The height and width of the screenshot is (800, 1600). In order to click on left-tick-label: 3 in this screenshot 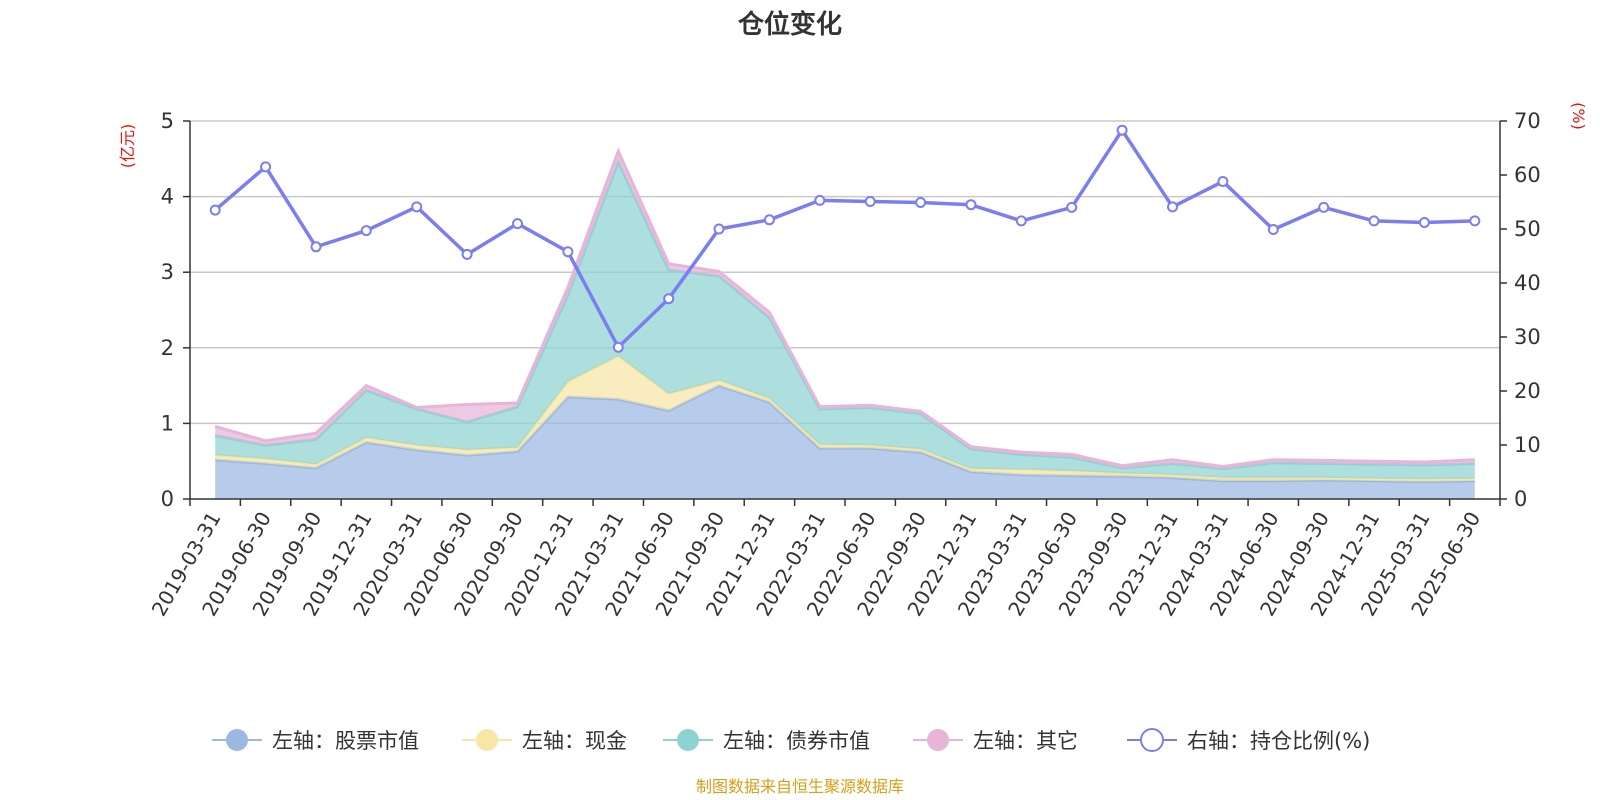, I will do `click(167, 272)`.